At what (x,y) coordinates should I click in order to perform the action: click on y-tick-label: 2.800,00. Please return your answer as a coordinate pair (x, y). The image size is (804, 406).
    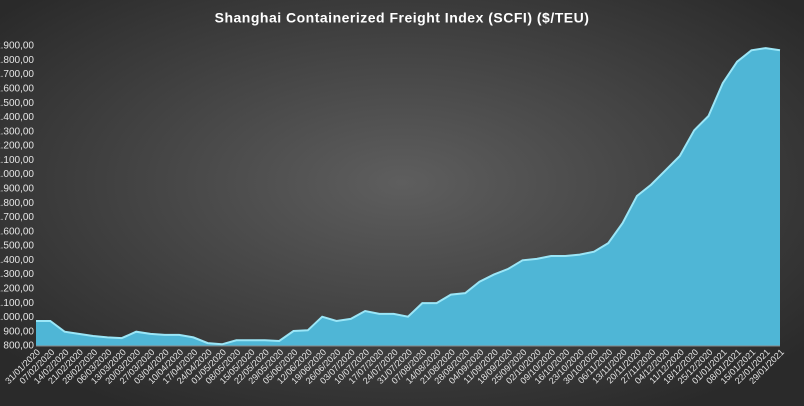
    Looking at the image, I should click on (17, 60).